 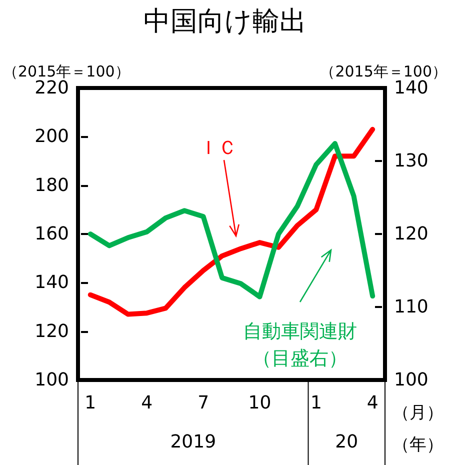 What do you see at coordinates (51, 380) in the screenshot?
I see `y-tick-label: 100` at bounding box center [51, 380].